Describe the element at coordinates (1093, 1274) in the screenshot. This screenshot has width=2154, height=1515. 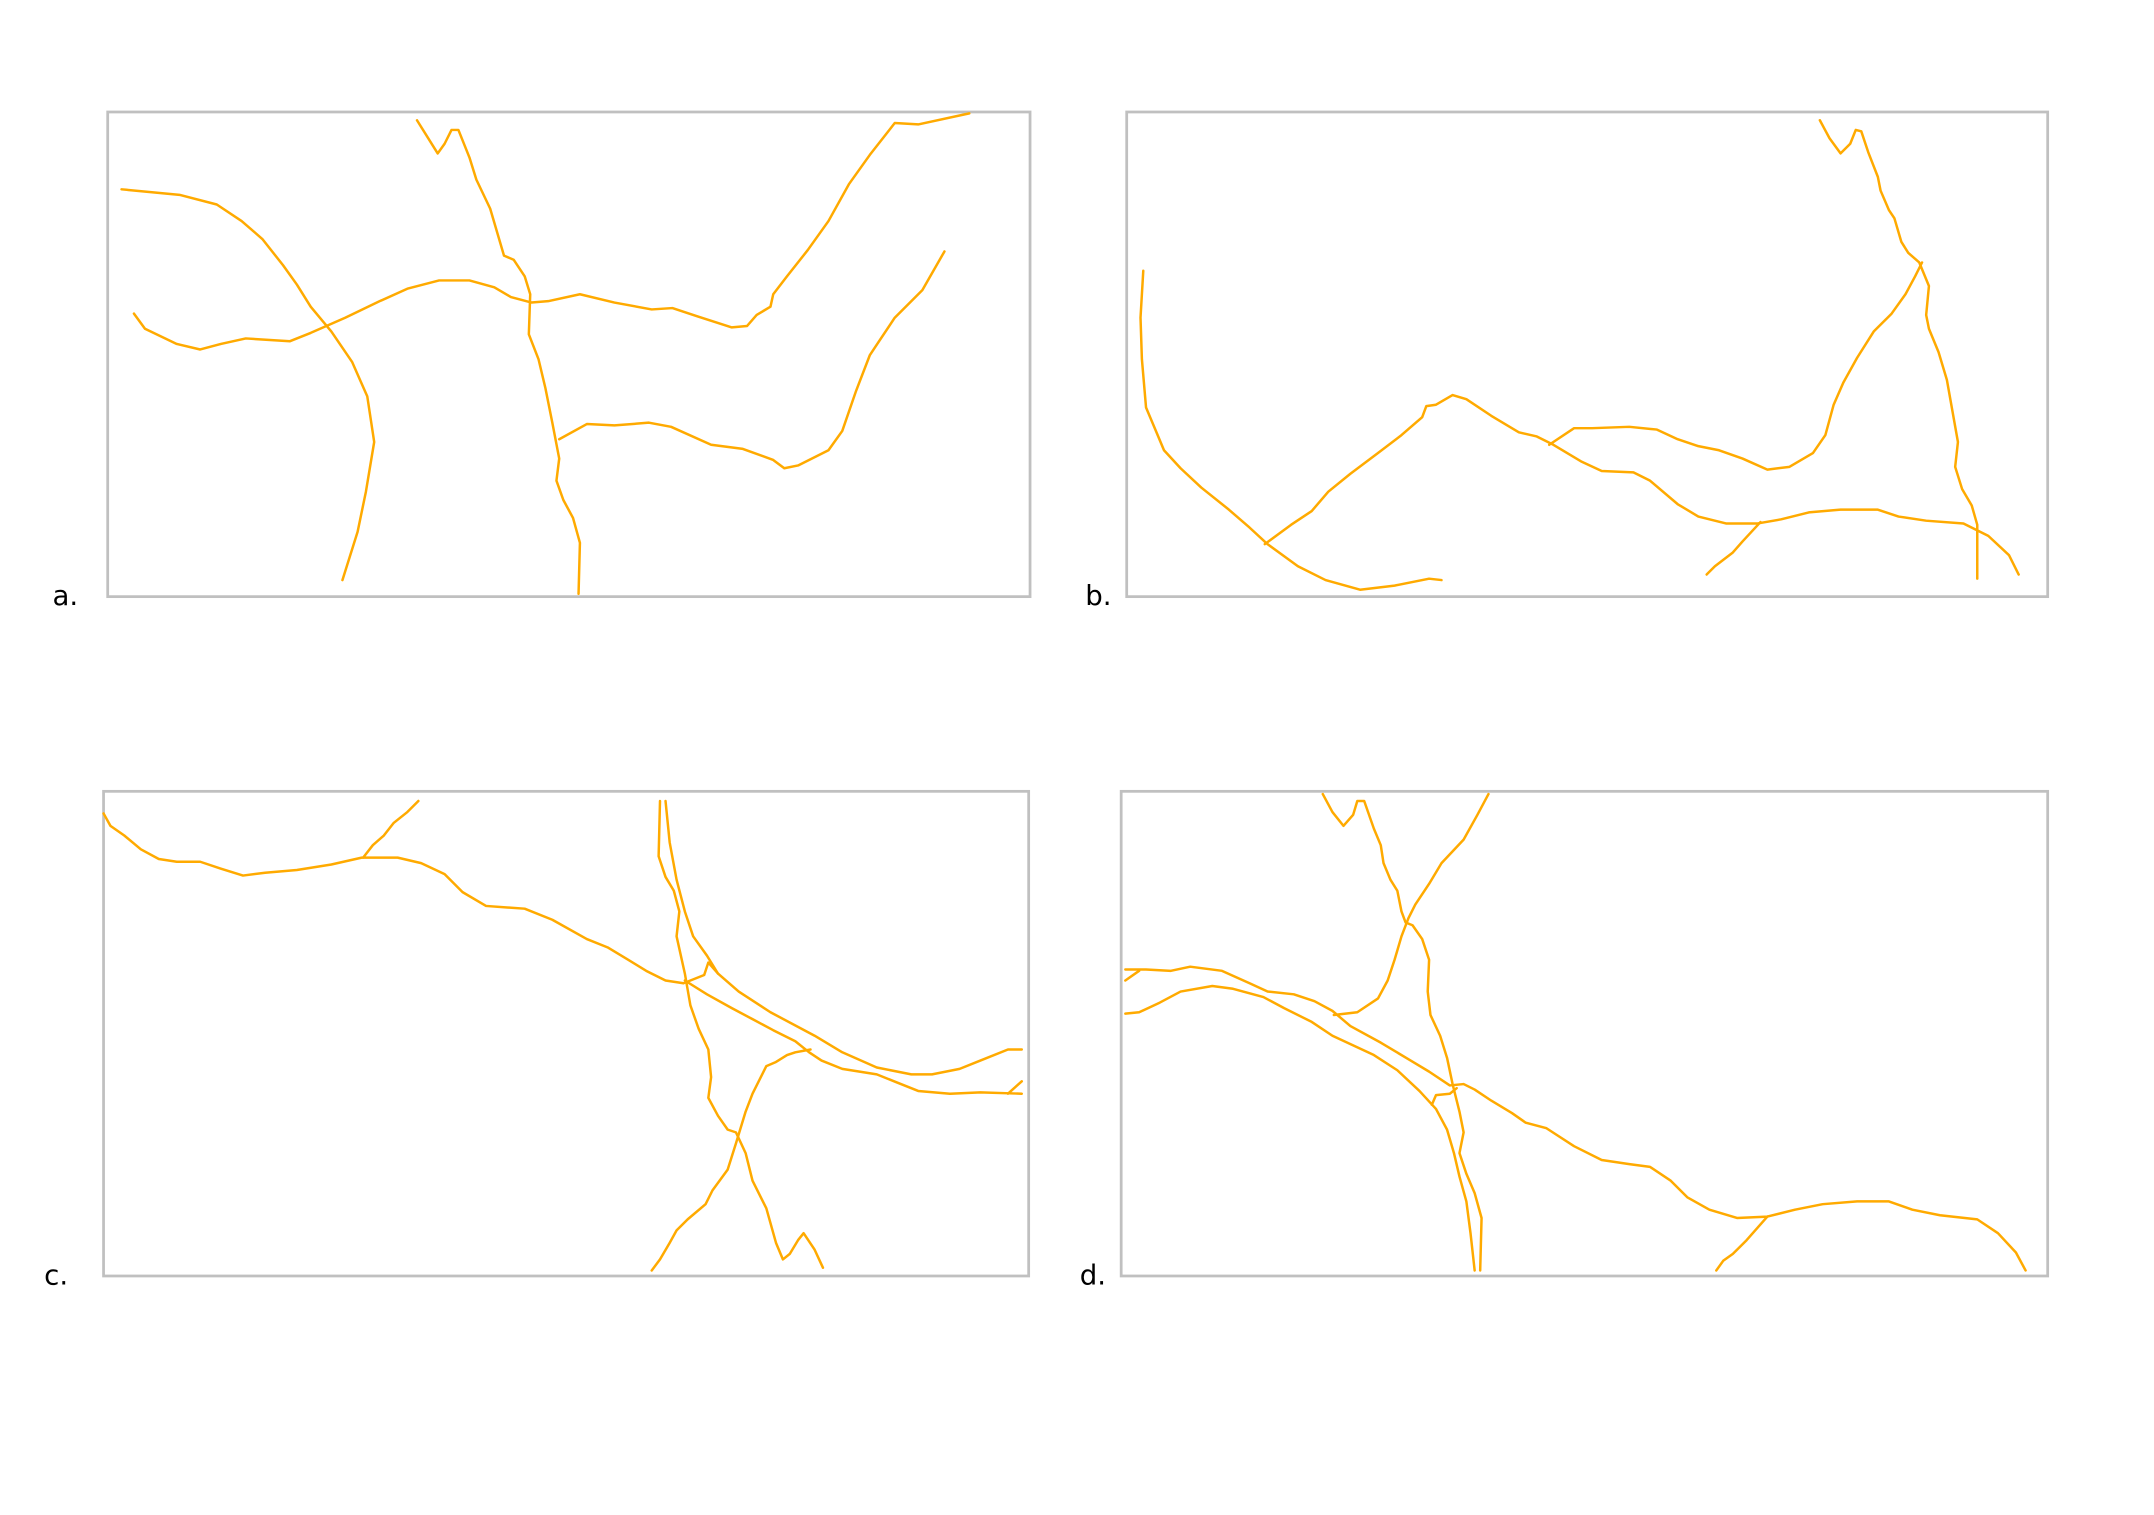
I see `panel-d-label: d.` at that location.